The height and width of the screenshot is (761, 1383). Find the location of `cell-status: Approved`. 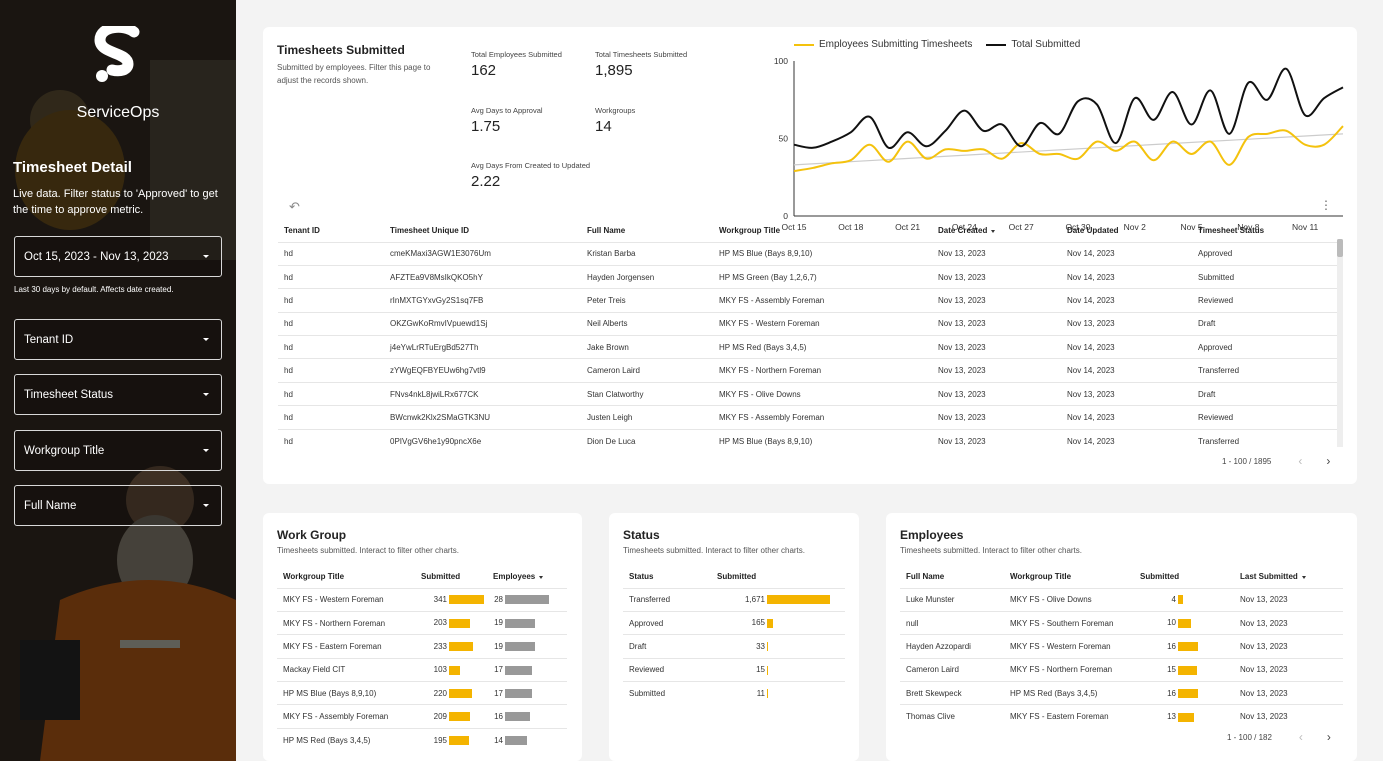

cell-status: Approved is located at coordinates (1265, 253).